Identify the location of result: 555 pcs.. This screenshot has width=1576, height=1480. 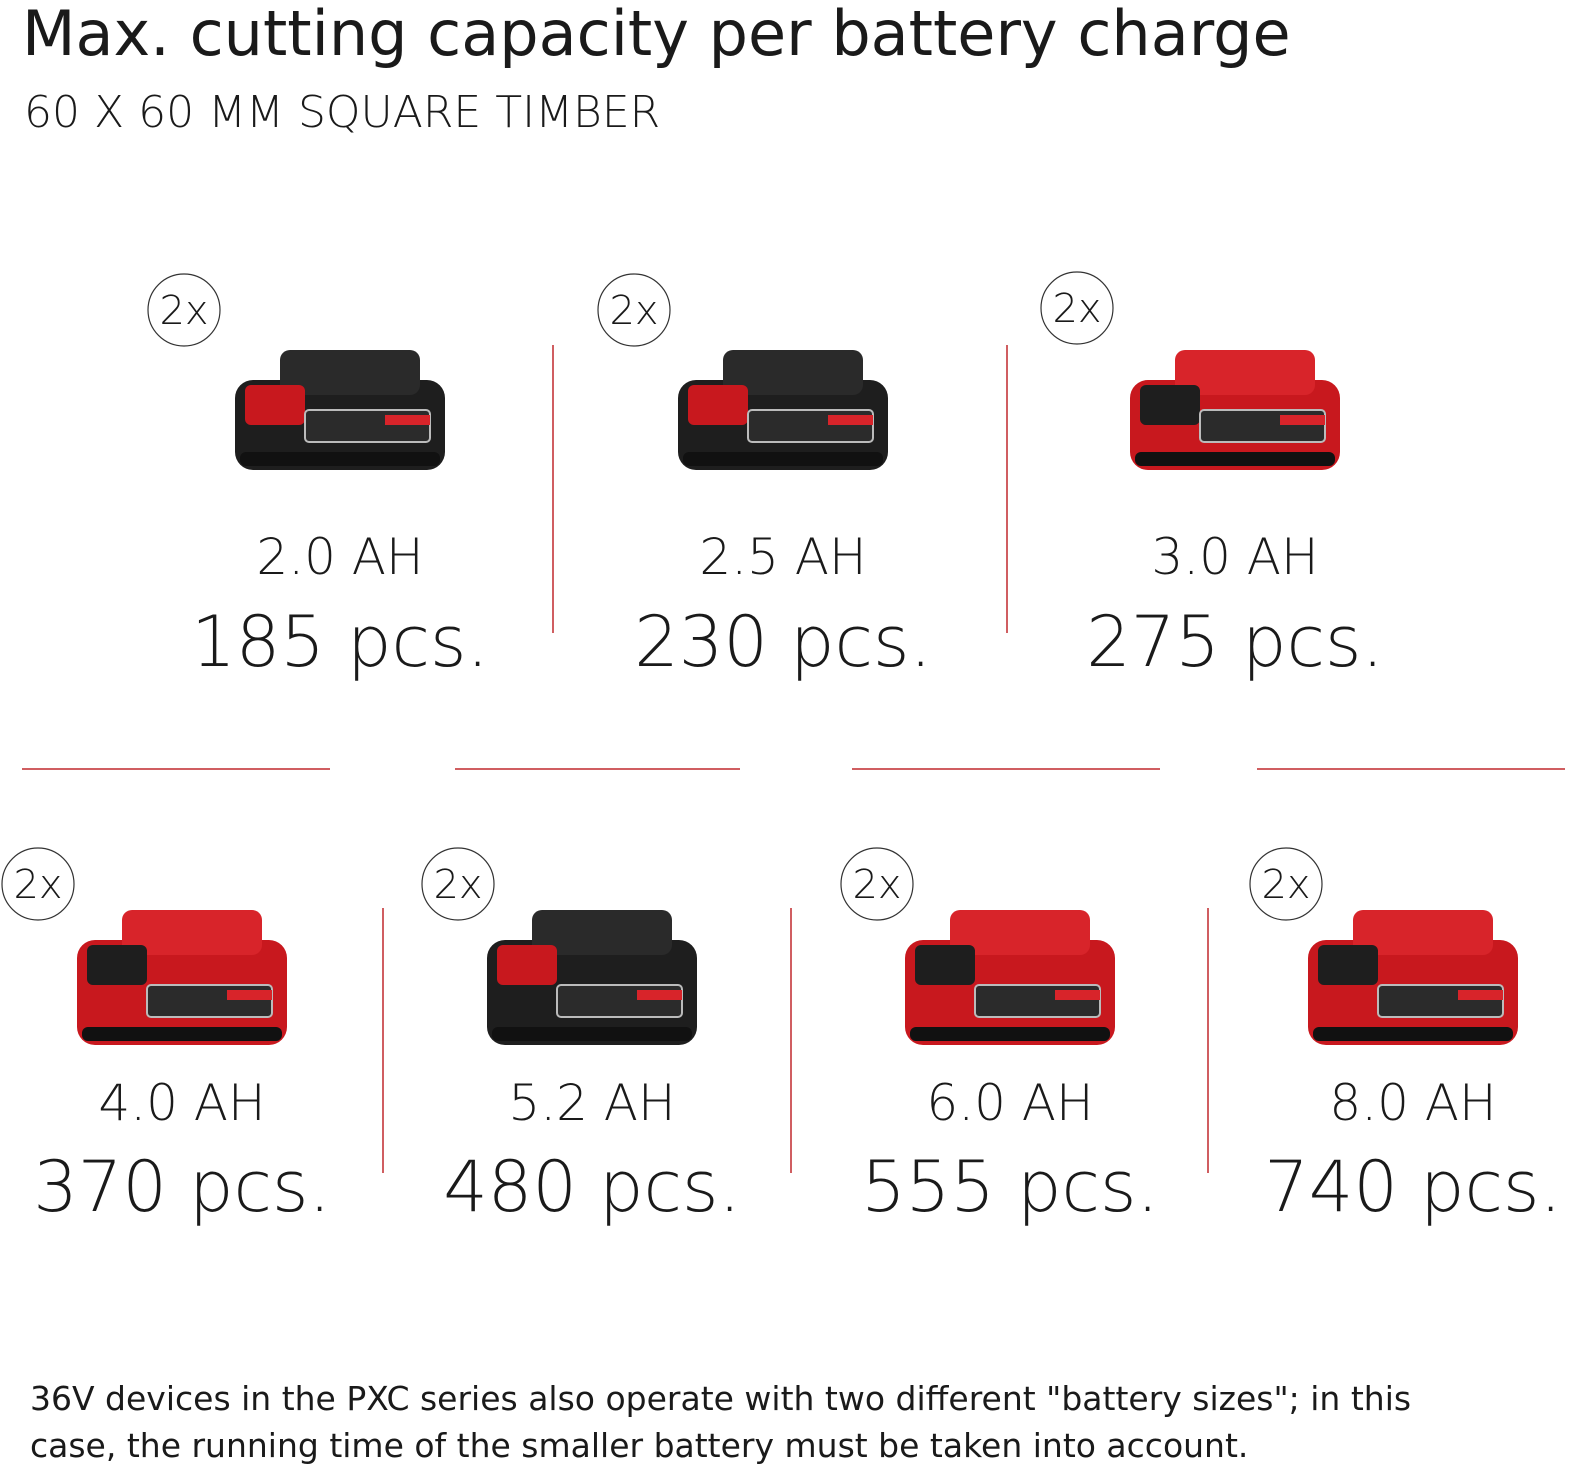
(1010, 1187).